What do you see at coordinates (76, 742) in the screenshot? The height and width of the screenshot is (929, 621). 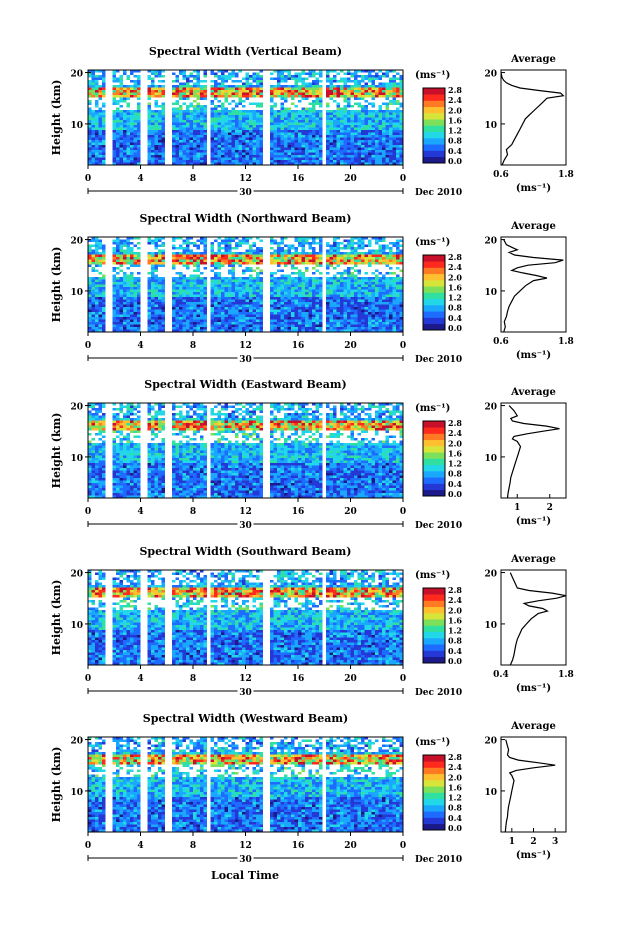 I see `y-tick-label: 20` at bounding box center [76, 742].